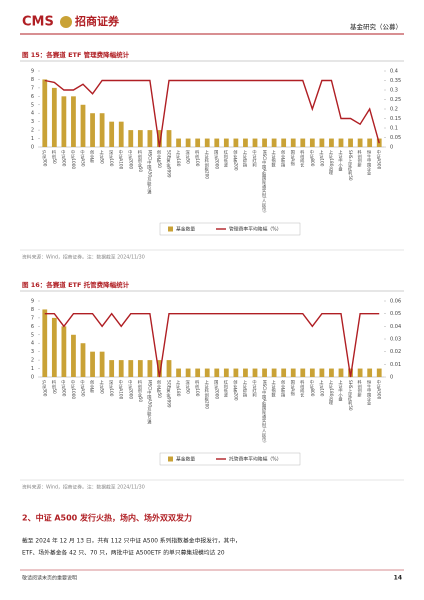 Image resolution: width=424 pixels, height=600 pixels. What do you see at coordinates (395, 314) in the screenshot?
I see `y2-tick-label: 0.05` at bounding box center [395, 314].